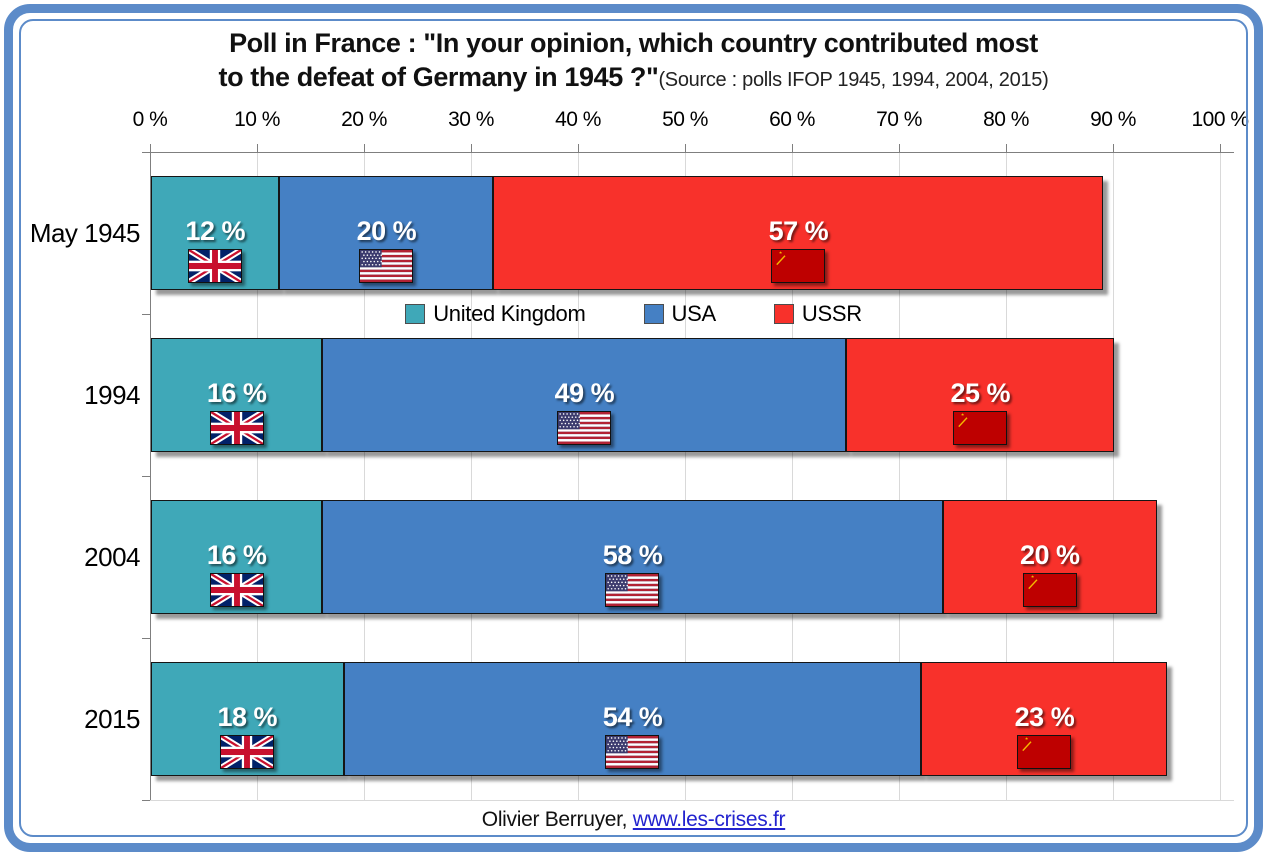  Describe the element at coordinates (554, 819) in the screenshot. I see `footer-author: Olivier Berruyer,` at that location.